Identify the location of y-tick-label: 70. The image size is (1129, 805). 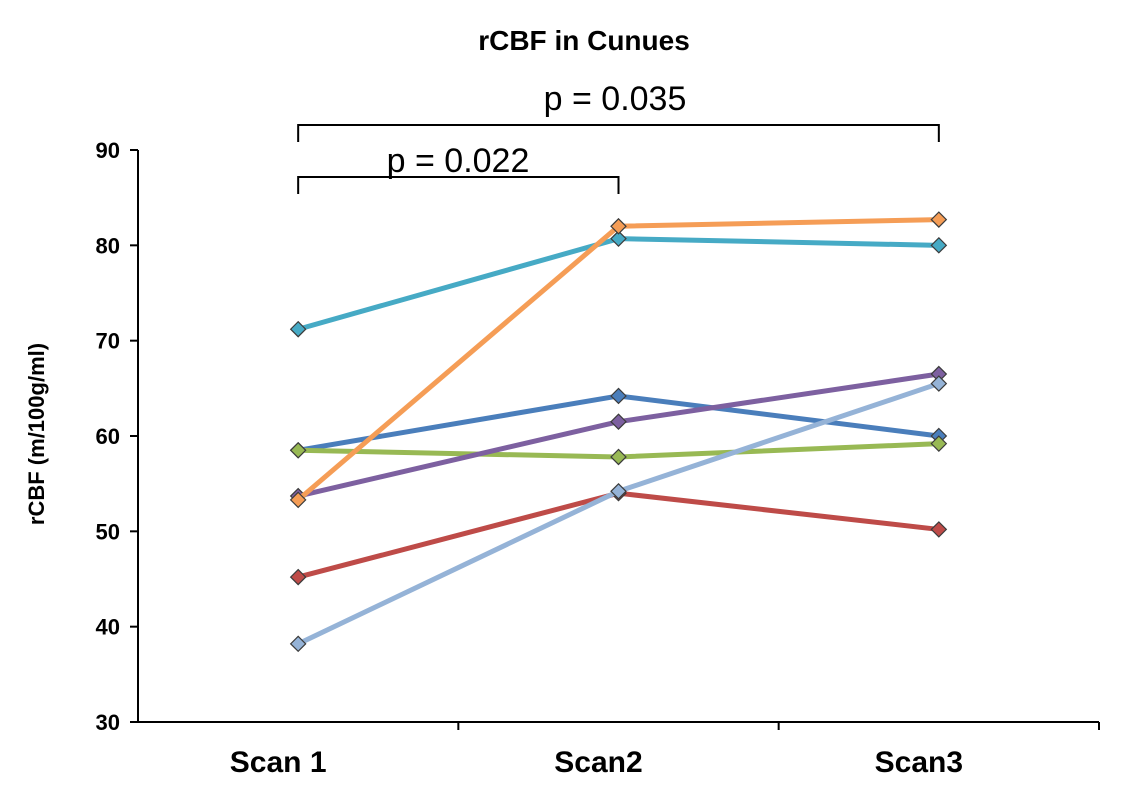
(108, 341).